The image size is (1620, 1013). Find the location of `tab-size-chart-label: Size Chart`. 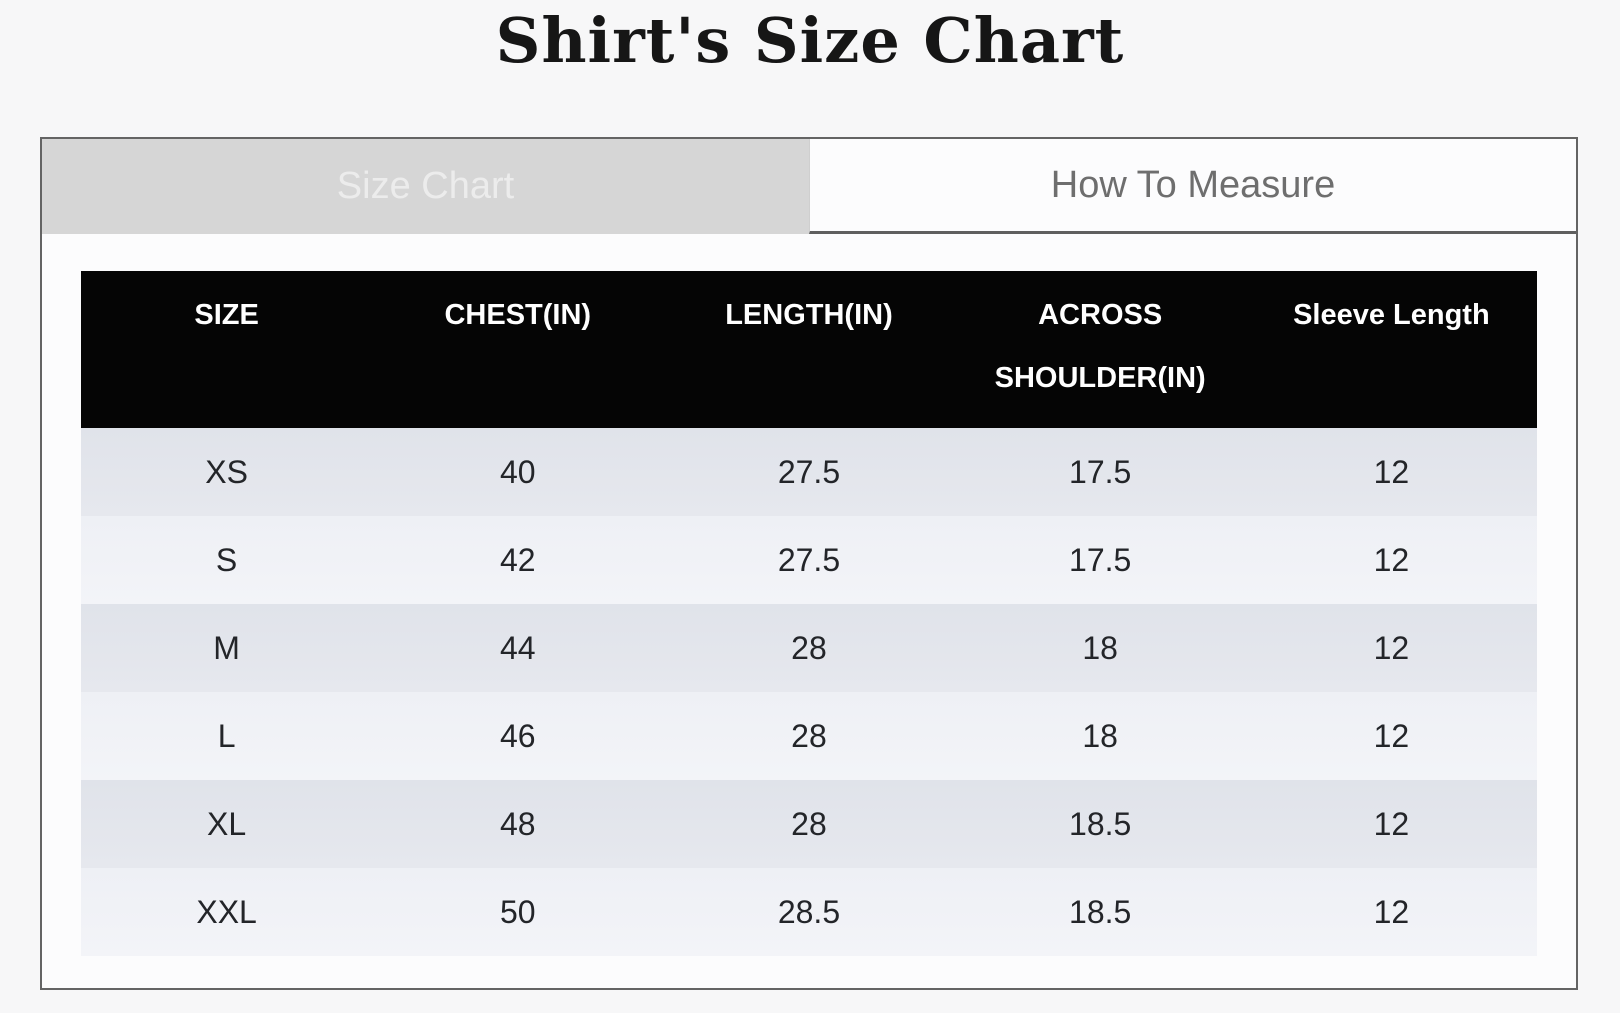

tab-size-chart-label: Size Chart is located at coordinates (425, 186).